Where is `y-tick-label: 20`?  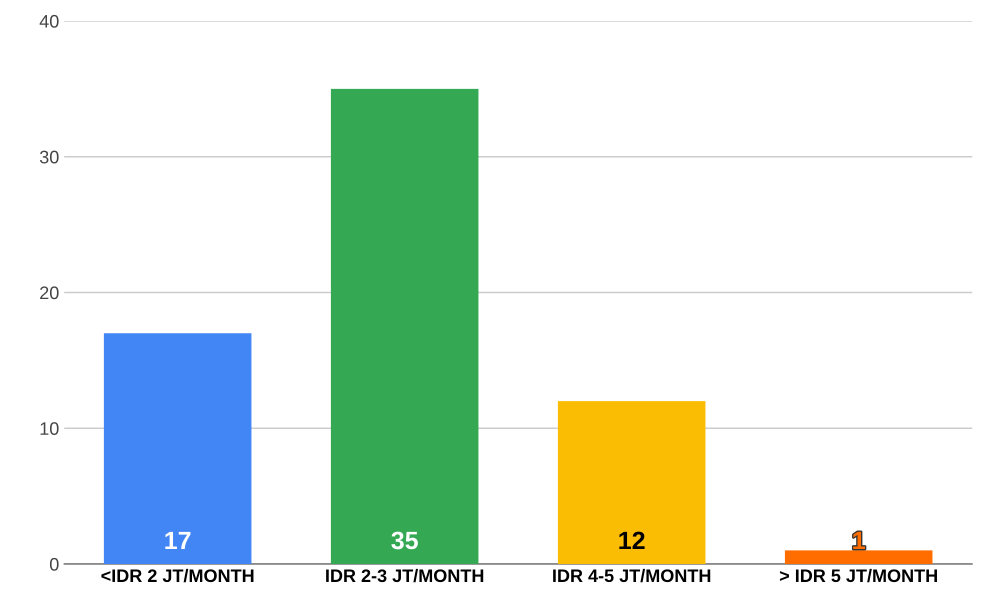
y-tick-label: 20 is located at coordinates (49, 293).